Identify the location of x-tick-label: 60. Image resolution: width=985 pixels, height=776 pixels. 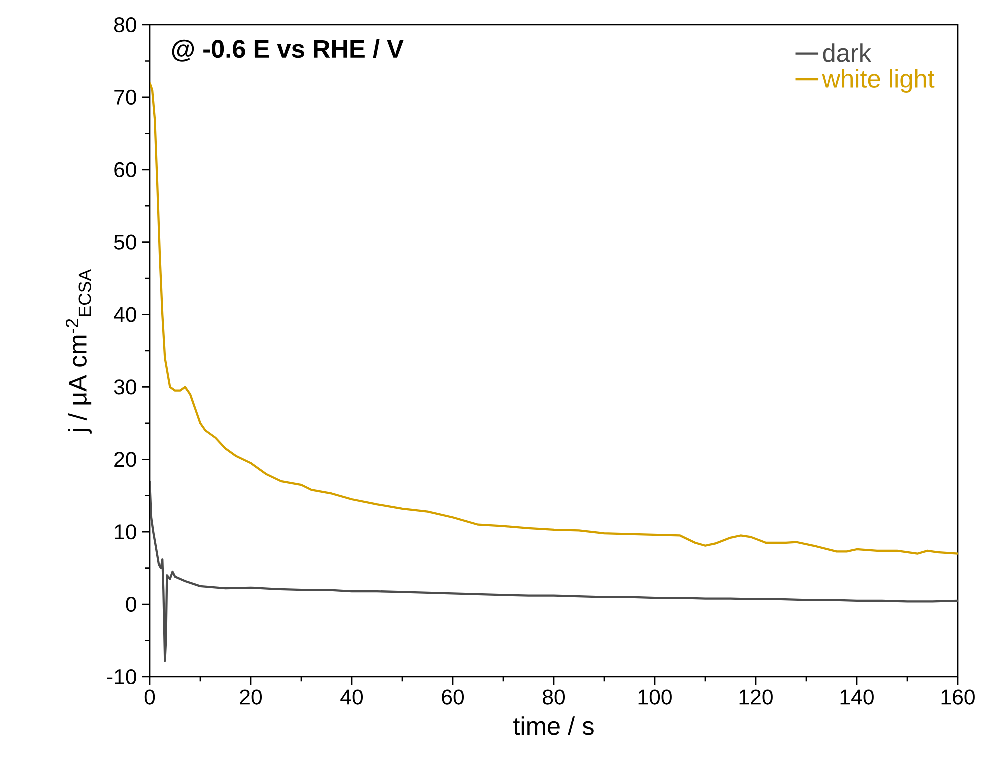
(453, 697).